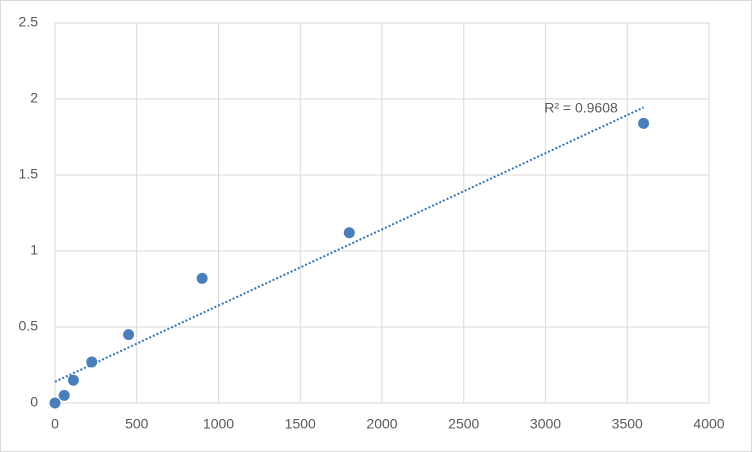 Image resolution: width=752 pixels, height=452 pixels. I want to click on x-tick-label: 3500, so click(627, 424).